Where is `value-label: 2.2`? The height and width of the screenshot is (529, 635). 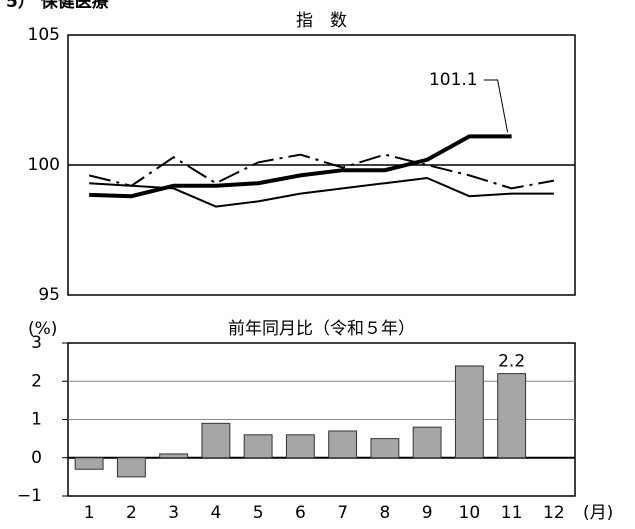 value-label: 2.2 is located at coordinates (511, 362).